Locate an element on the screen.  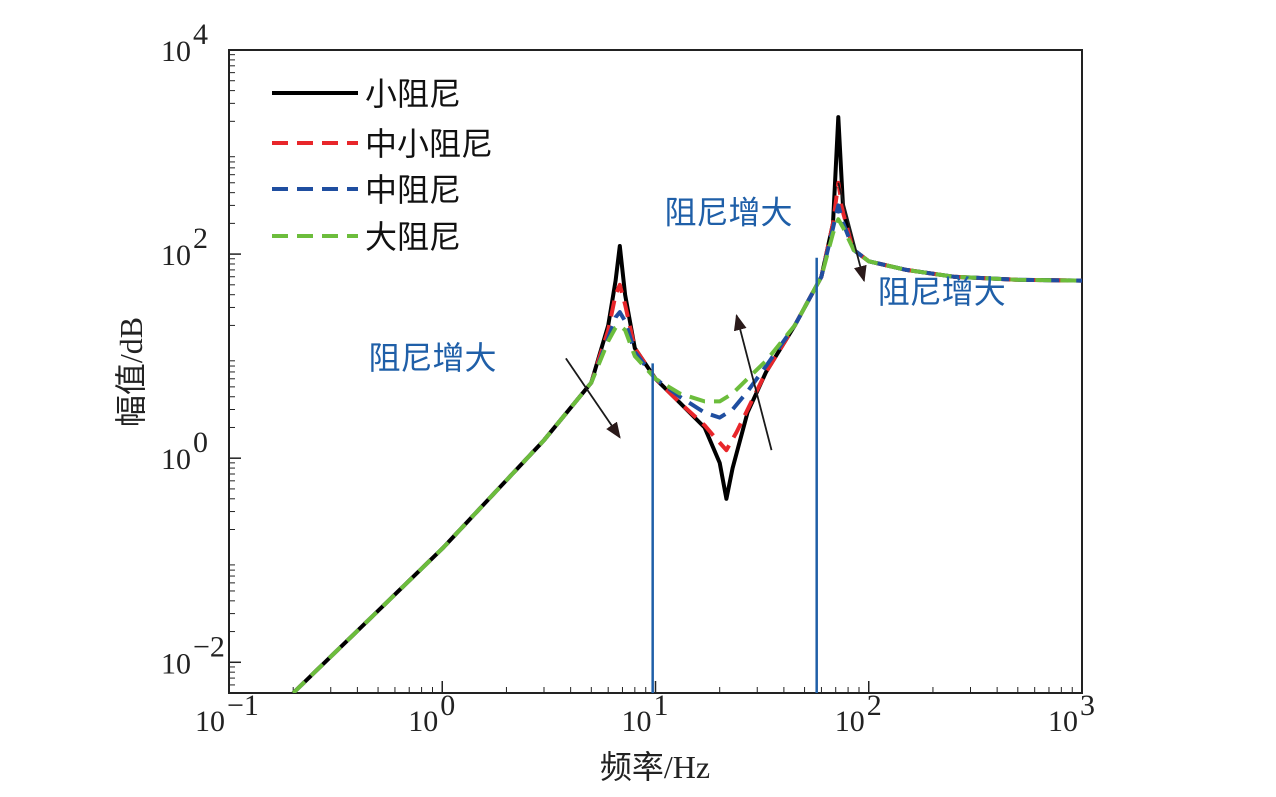
y-axis-title: 幅值/dB is located at coordinates (131, 372).